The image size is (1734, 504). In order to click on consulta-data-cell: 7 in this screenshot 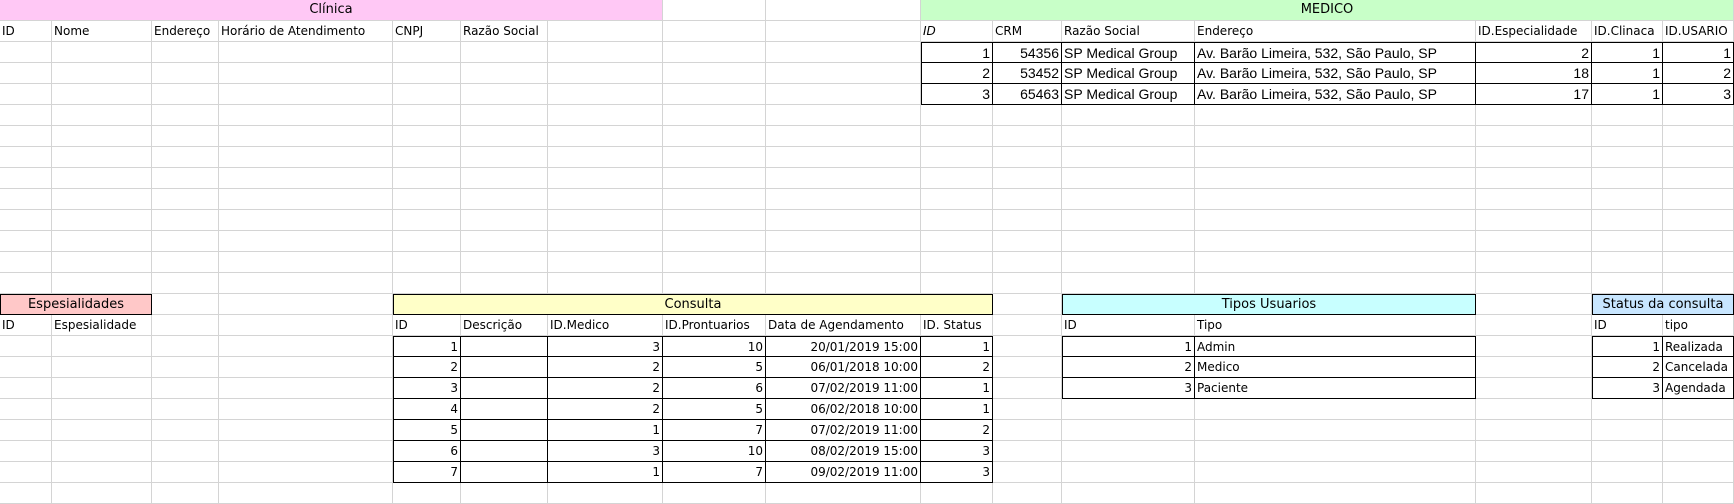, I will do `click(427, 472)`.